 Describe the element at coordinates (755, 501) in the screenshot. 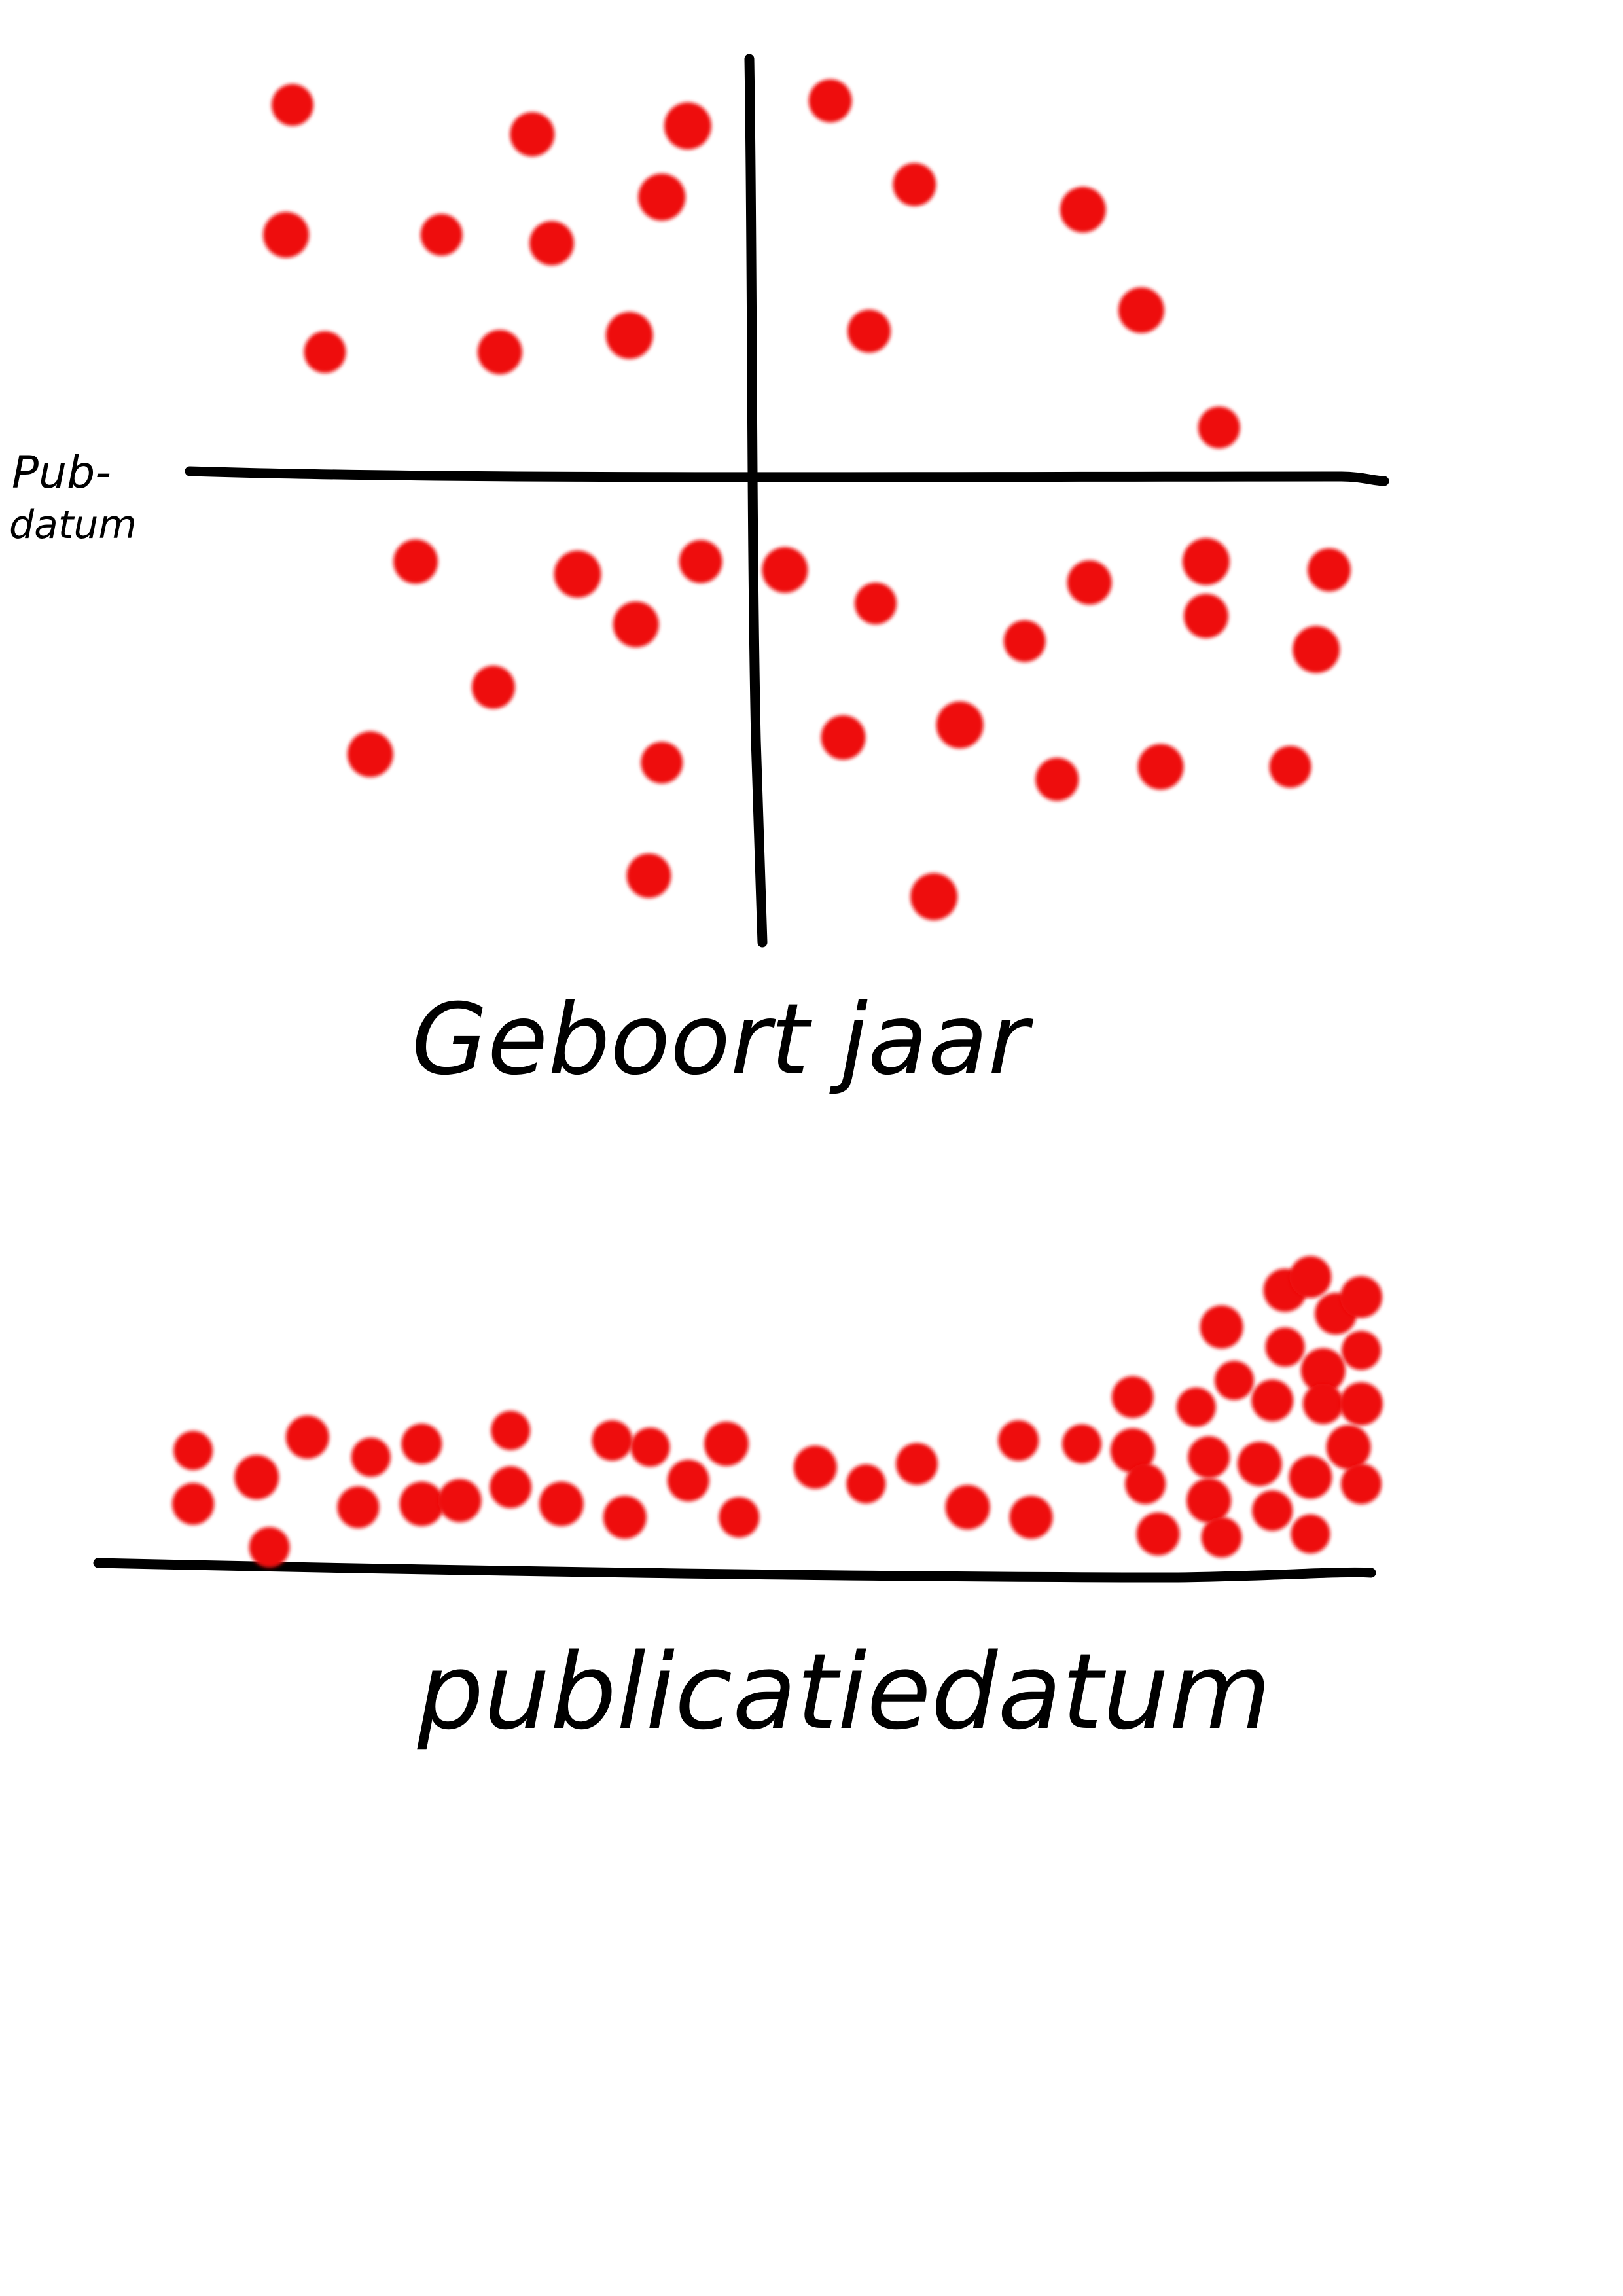

I see `y-axis-line` at that location.